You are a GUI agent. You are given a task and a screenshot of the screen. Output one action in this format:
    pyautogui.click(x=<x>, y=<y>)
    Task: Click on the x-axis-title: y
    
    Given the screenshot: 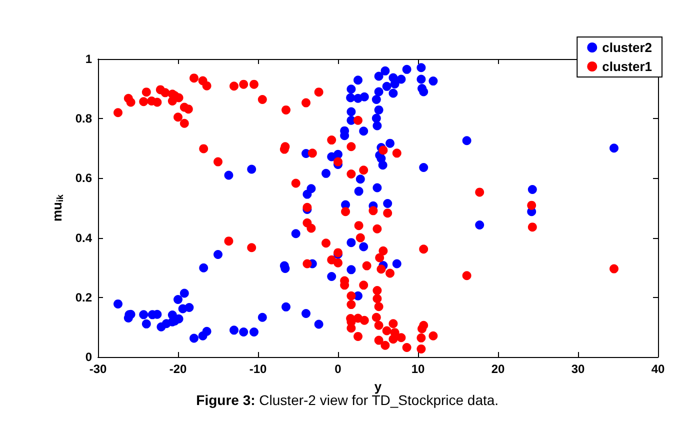 What is the action you would take?
    pyautogui.click(x=378, y=386)
    